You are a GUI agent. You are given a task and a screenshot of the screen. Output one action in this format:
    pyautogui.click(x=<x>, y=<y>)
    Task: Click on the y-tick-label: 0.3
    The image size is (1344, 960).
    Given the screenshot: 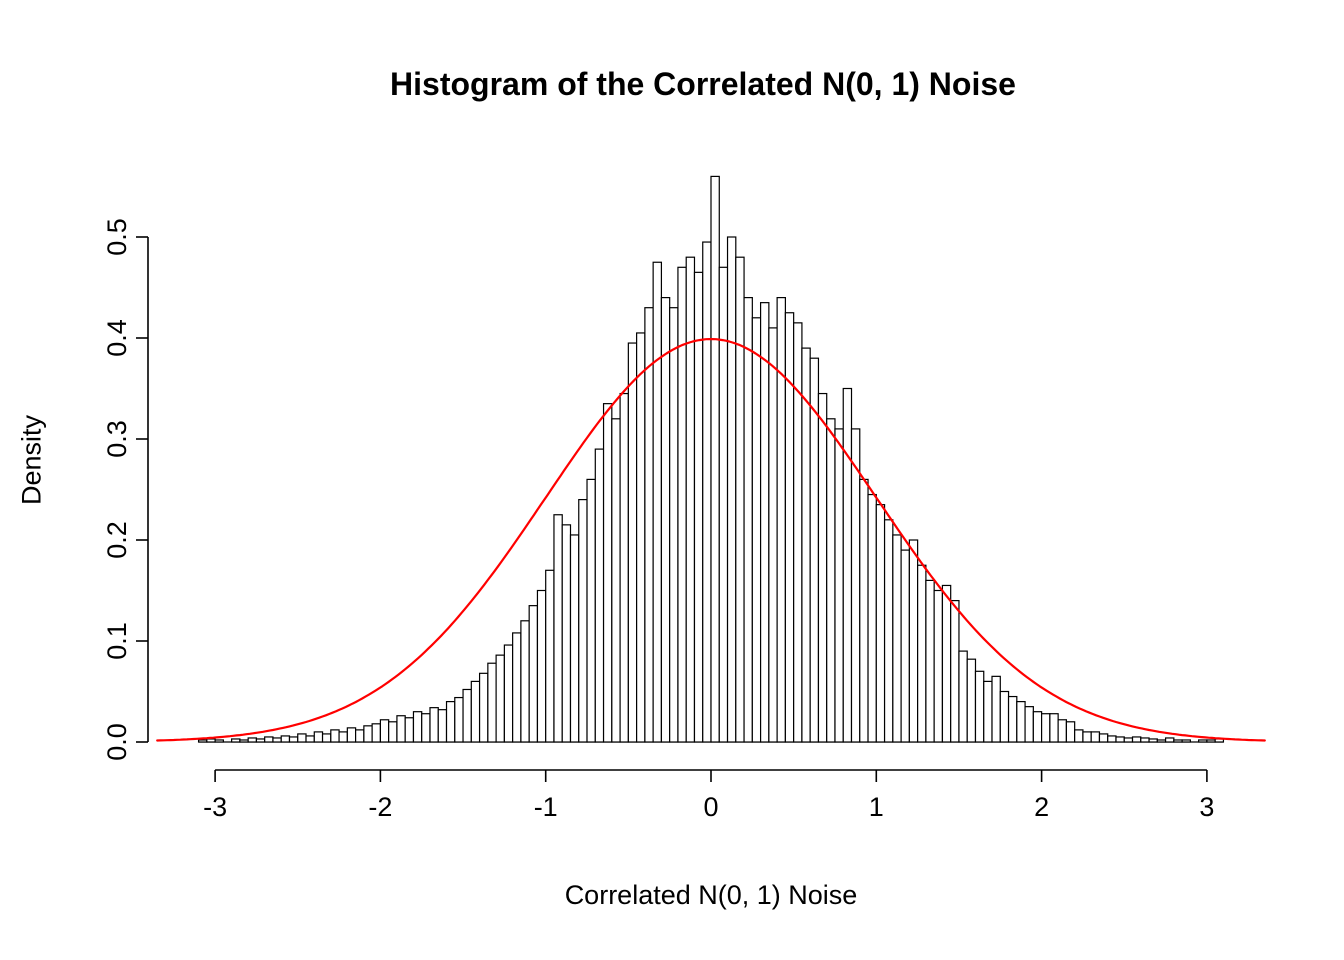 What is the action you would take?
    pyautogui.click(x=117, y=439)
    